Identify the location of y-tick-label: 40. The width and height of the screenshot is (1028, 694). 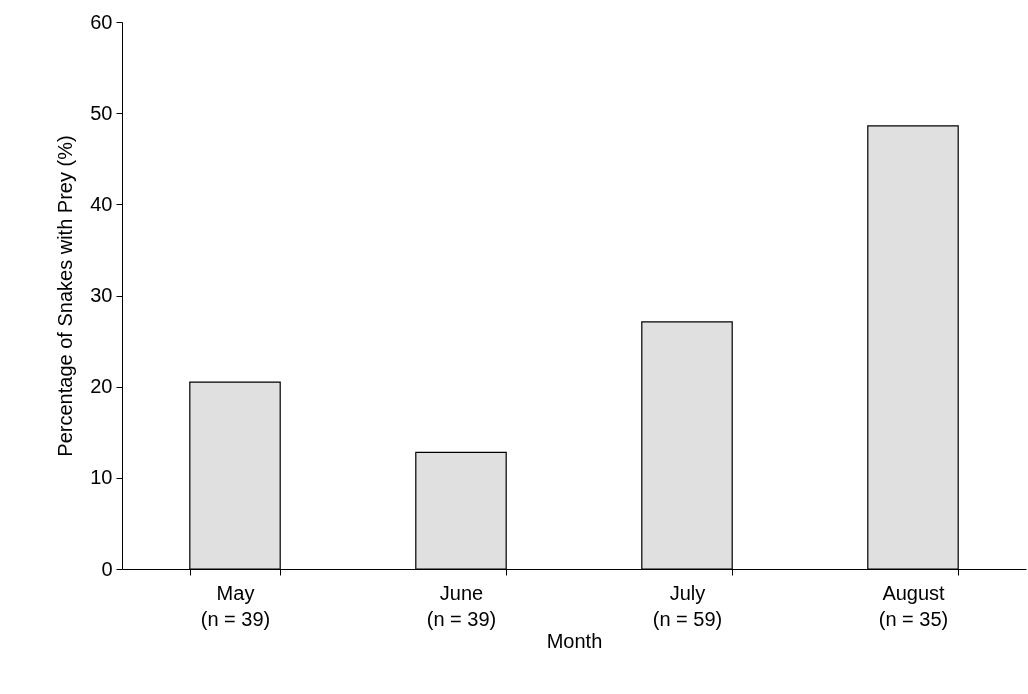
(101, 203).